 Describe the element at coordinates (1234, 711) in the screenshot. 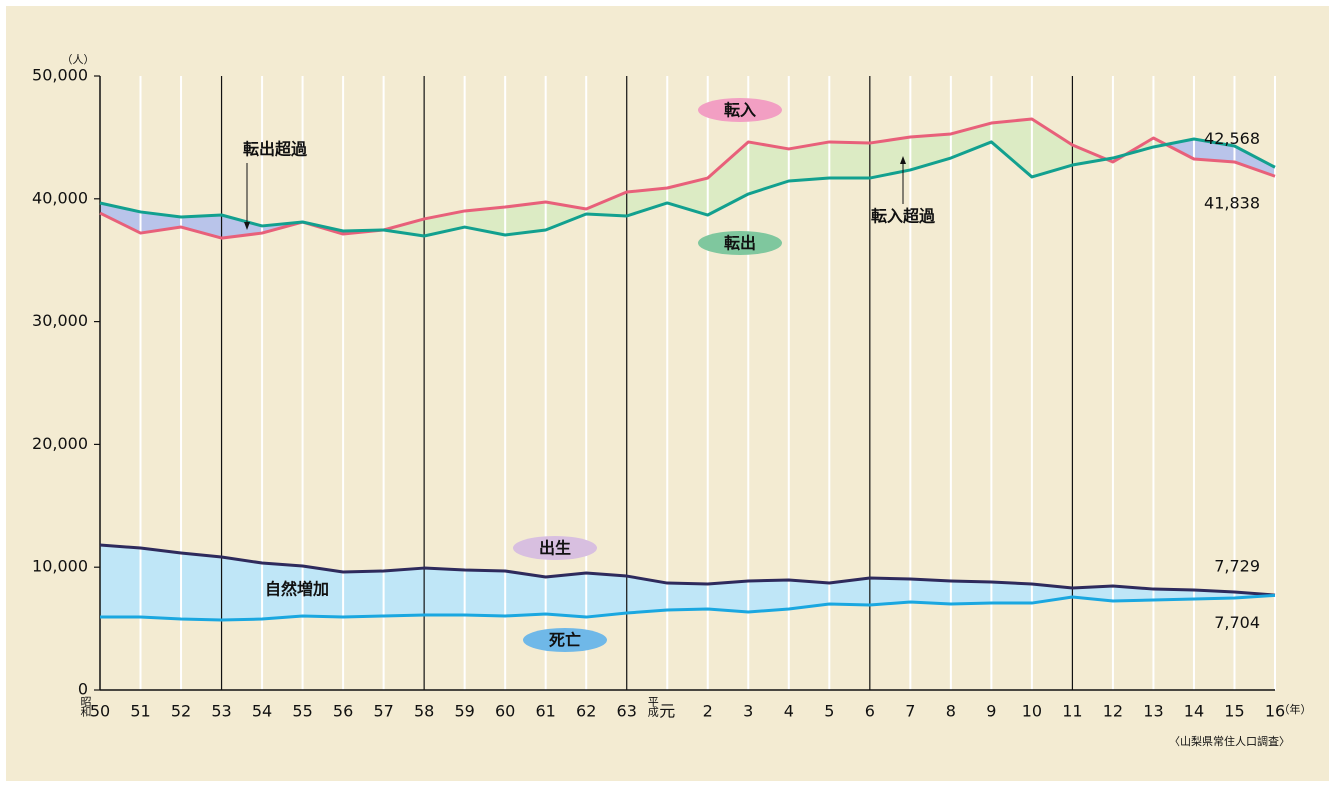

I see `x-tick-label: 15` at that location.